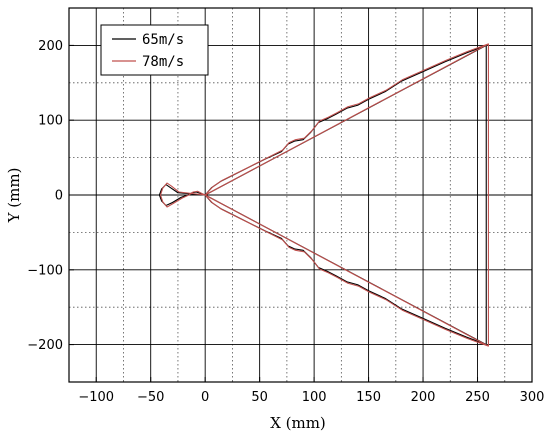  What do you see at coordinates (298, 423) in the screenshot?
I see `x-axis-label: X (mm)` at bounding box center [298, 423].